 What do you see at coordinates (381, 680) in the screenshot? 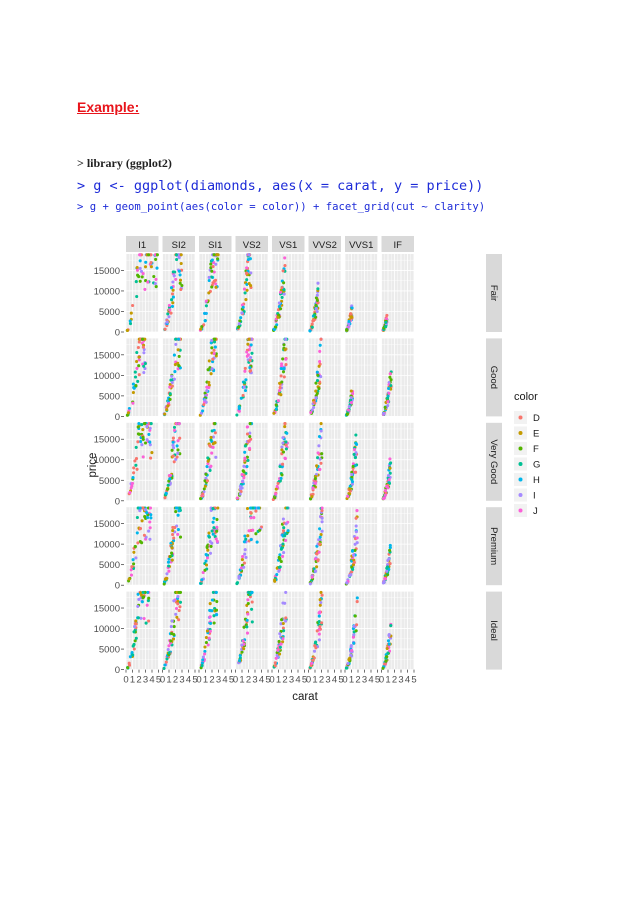
I see `x-tick-label: 0` at bounding box center [381, 680].